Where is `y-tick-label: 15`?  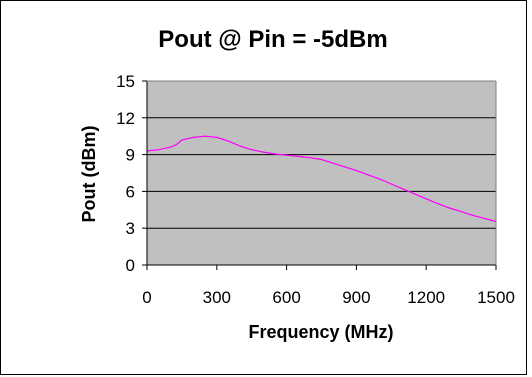
y-tick-label: 15 is located at coordinates (125, 81).